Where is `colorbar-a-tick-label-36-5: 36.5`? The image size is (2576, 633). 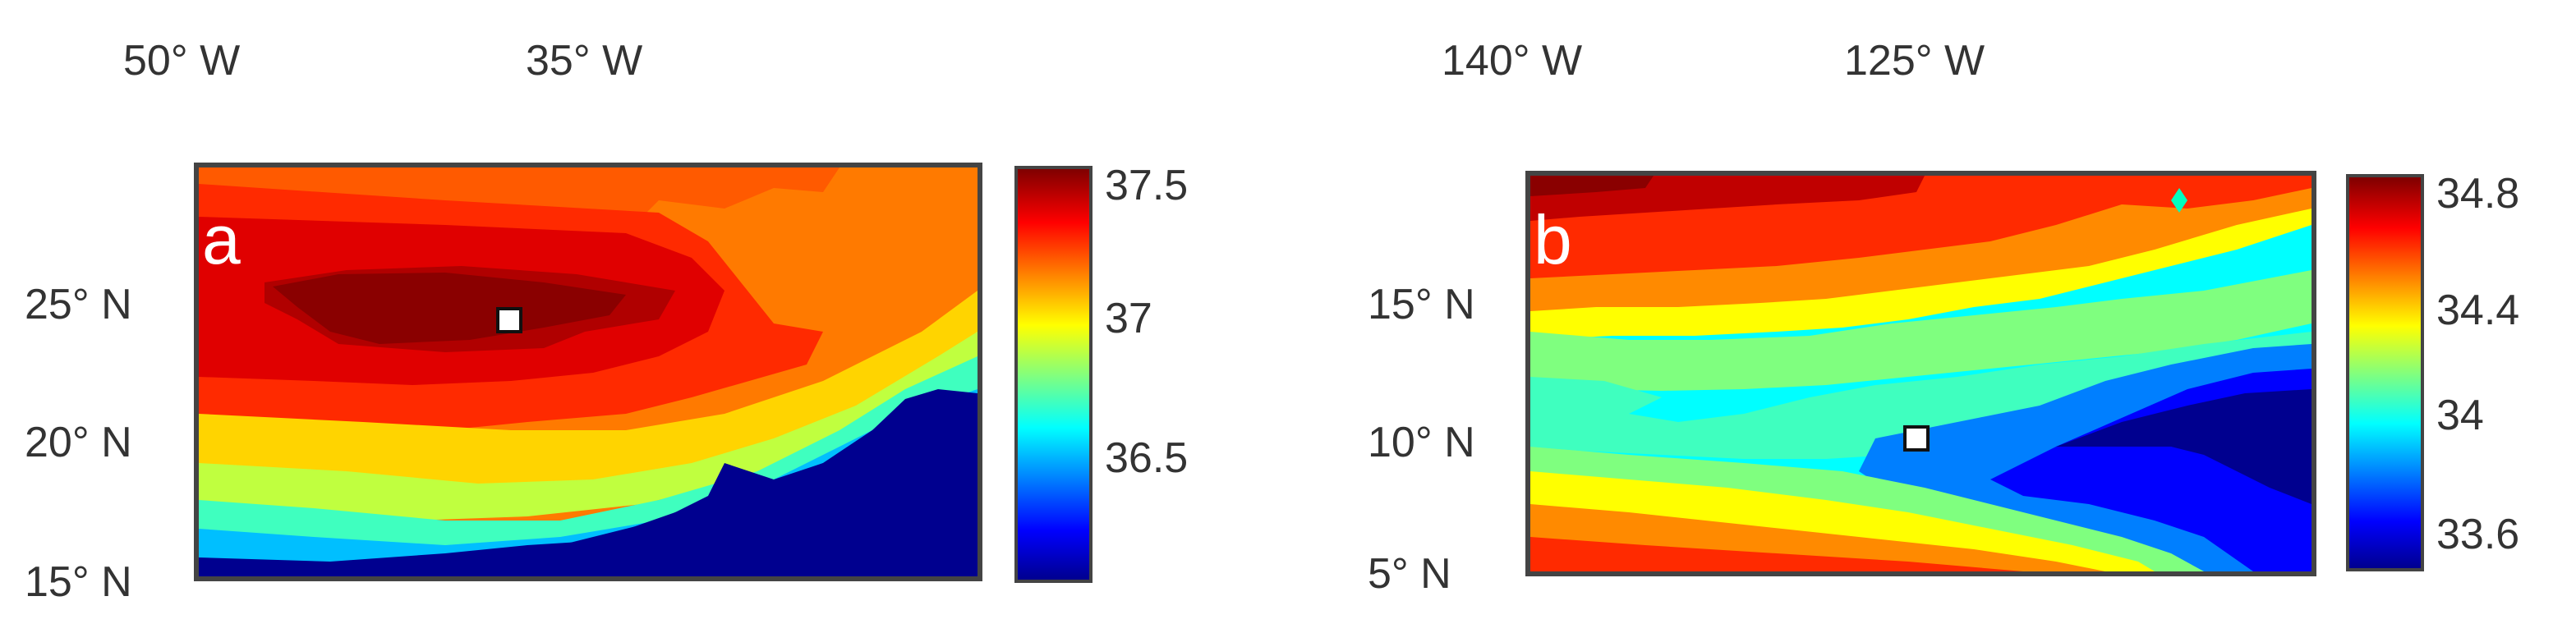 colorbar-a-tick-label-36-5: 36.5 is located at coordinates (1147, 458).